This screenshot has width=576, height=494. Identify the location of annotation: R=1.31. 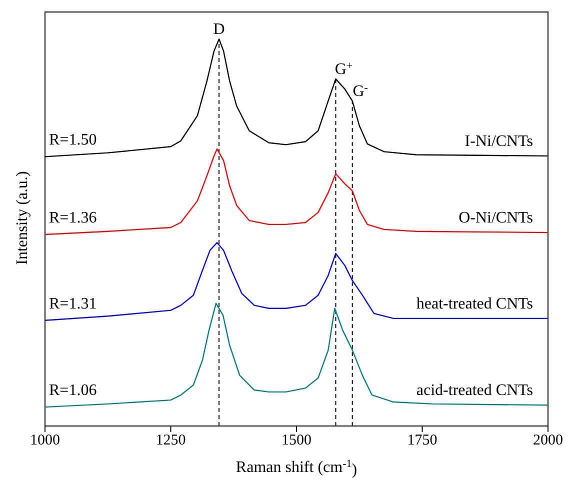
(73, 303).